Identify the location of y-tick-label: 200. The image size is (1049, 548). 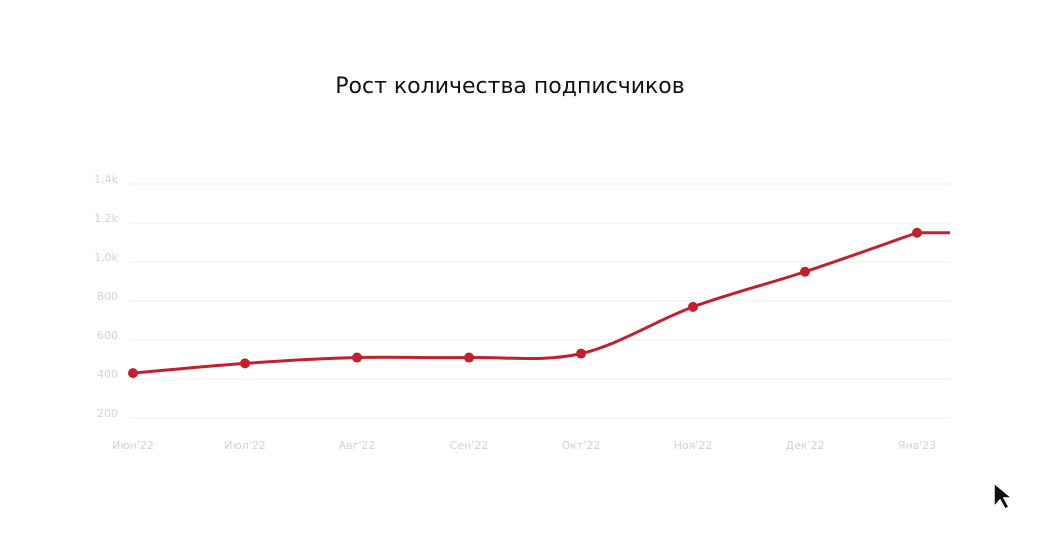
(107, 413).